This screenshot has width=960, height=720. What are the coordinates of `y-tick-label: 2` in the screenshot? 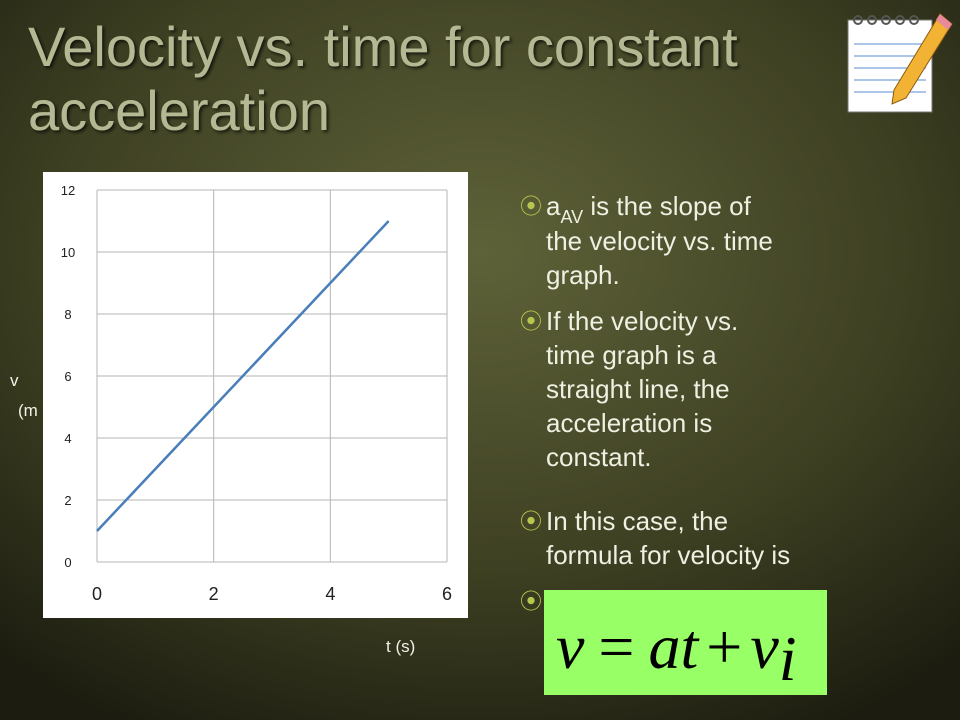 It's located at (67, 500).